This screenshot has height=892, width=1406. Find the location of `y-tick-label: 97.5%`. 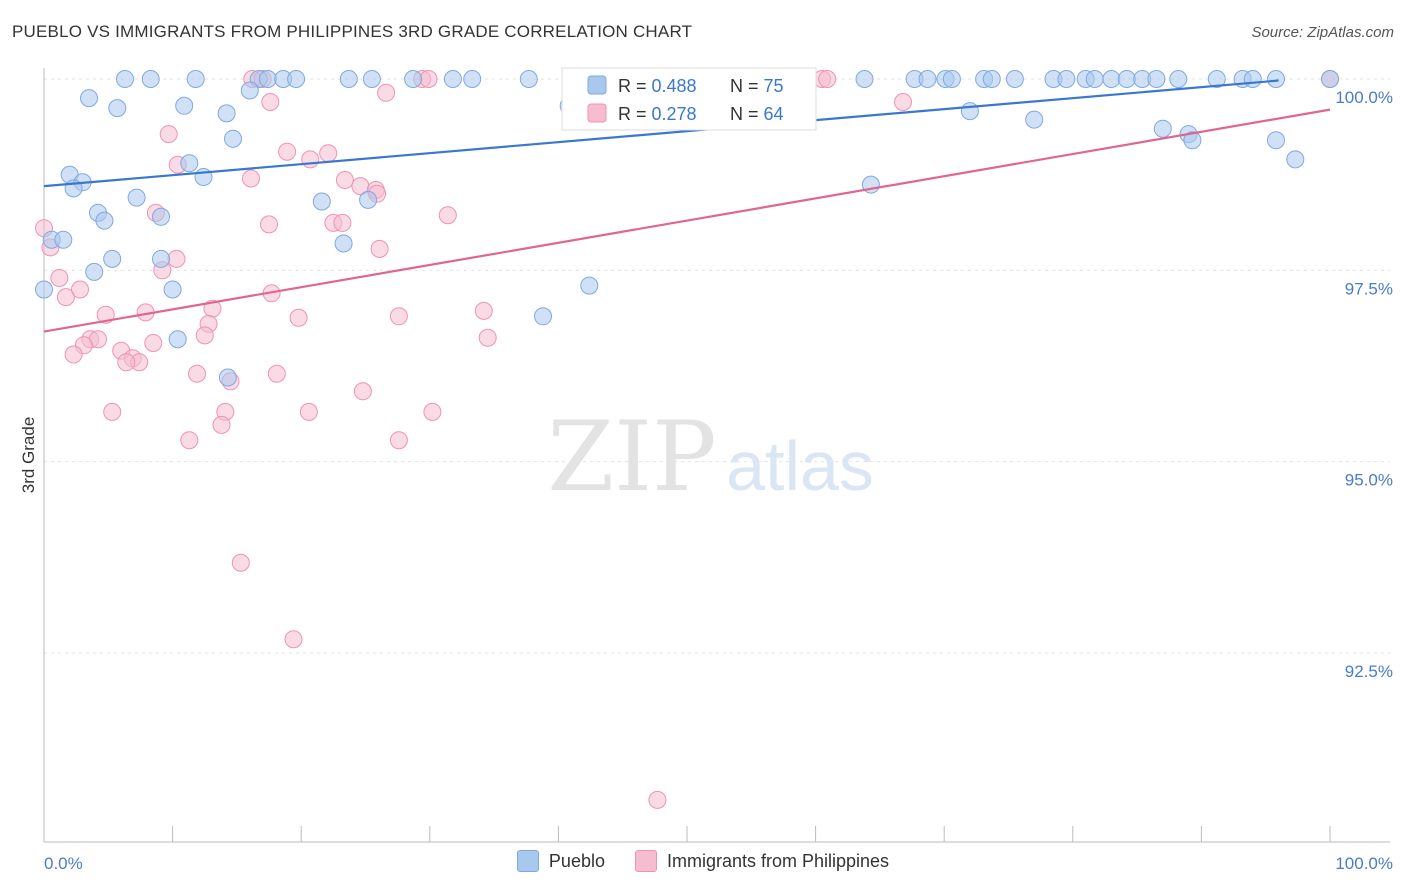

y-tick-label: 97.5% is located at coordinates (1369, 288).